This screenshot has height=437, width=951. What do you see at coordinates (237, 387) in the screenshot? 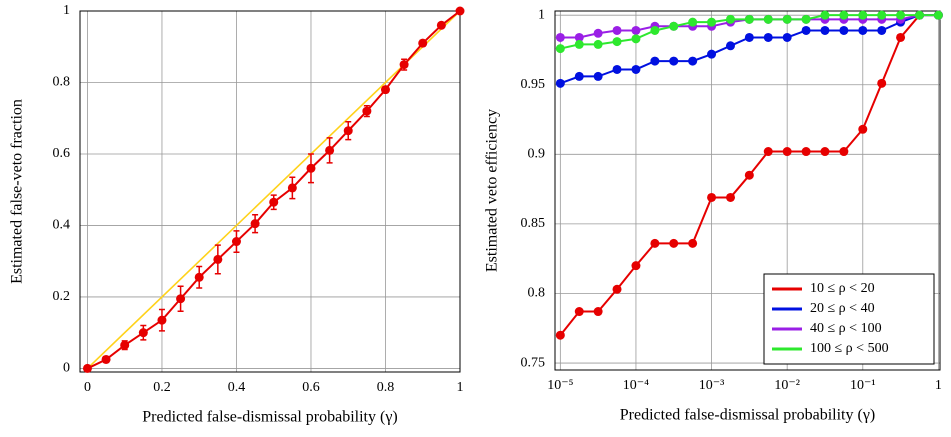
I see `x-tick-label: 0.4` at bounding box center [237, 387].